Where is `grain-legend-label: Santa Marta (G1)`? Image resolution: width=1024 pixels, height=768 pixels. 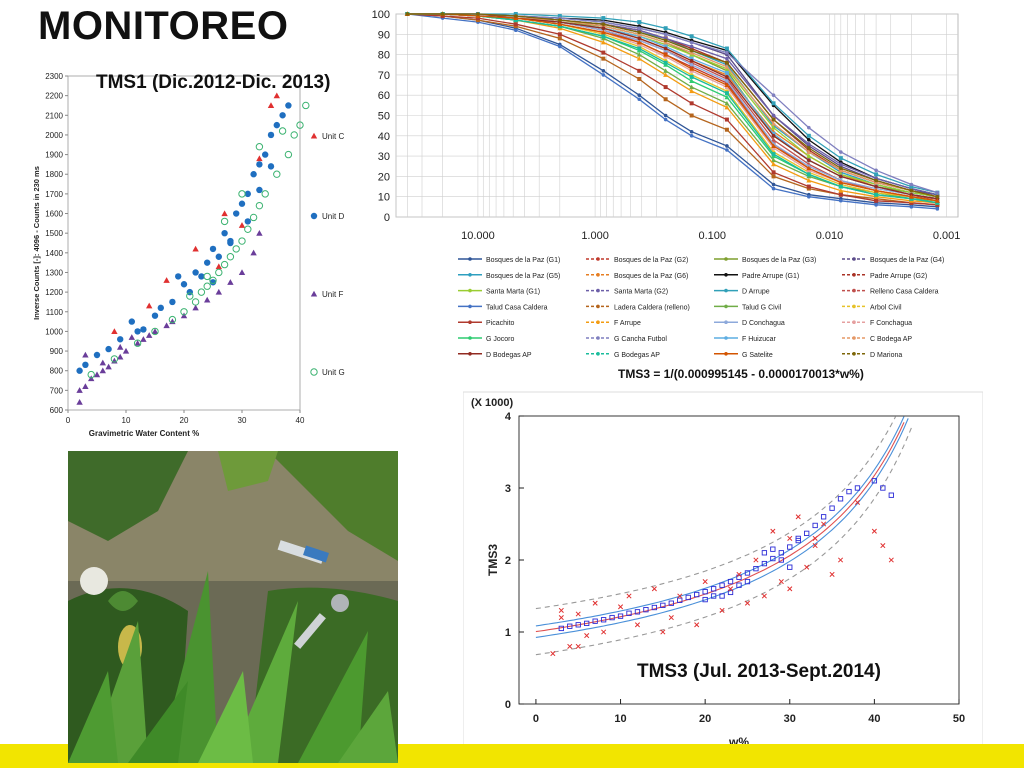
grain-legend-label: Santa Marta (G1) is located at coordinates (513, 292).